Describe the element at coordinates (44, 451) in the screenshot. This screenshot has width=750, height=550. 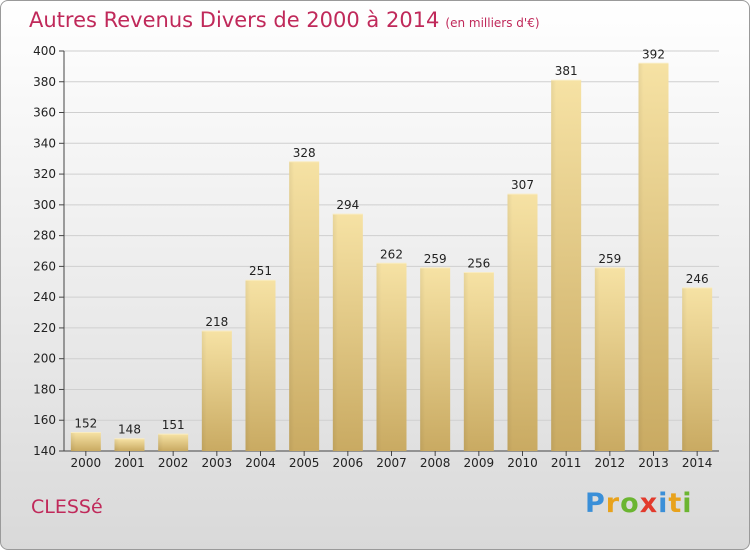
I see `y-tick-label: 140` at that location.